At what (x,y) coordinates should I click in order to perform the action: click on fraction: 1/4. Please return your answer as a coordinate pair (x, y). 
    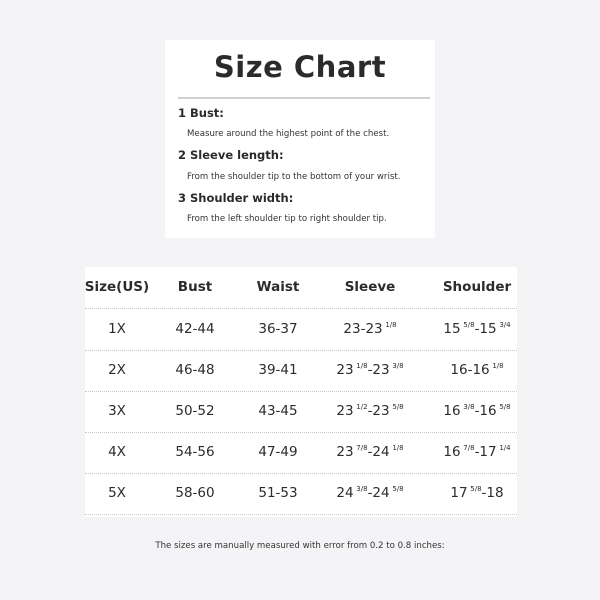
    Looking at the image, I should click on (505, 448).